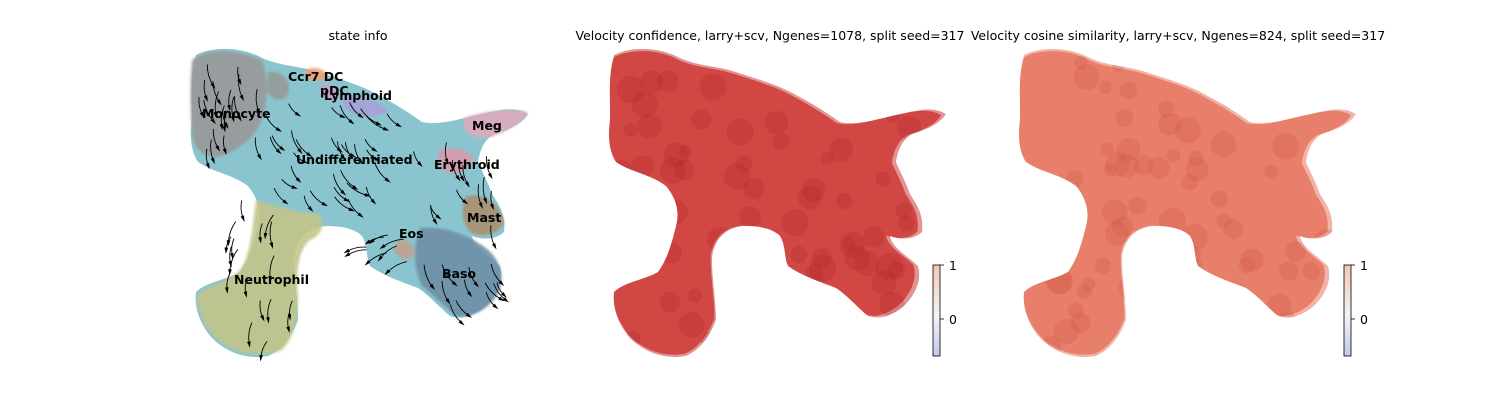 The height and width of the screenshot is (400, 1500). I want to click on label-pdc: pDC, so click(334, 90).